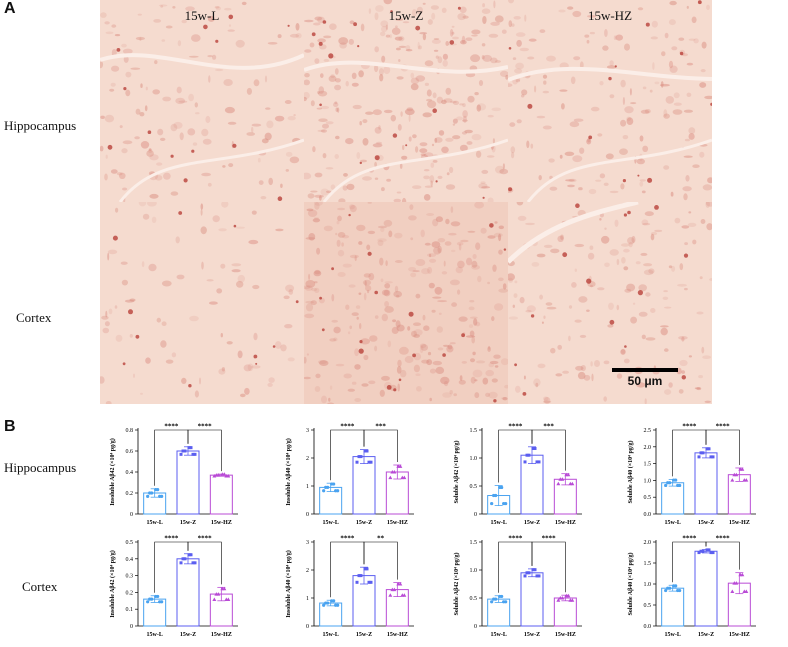 The width and height of the screenshot is (788, 647). Describe the element at coordinates (202, 303) in the screenshot. I see `tissue-background` at that location.